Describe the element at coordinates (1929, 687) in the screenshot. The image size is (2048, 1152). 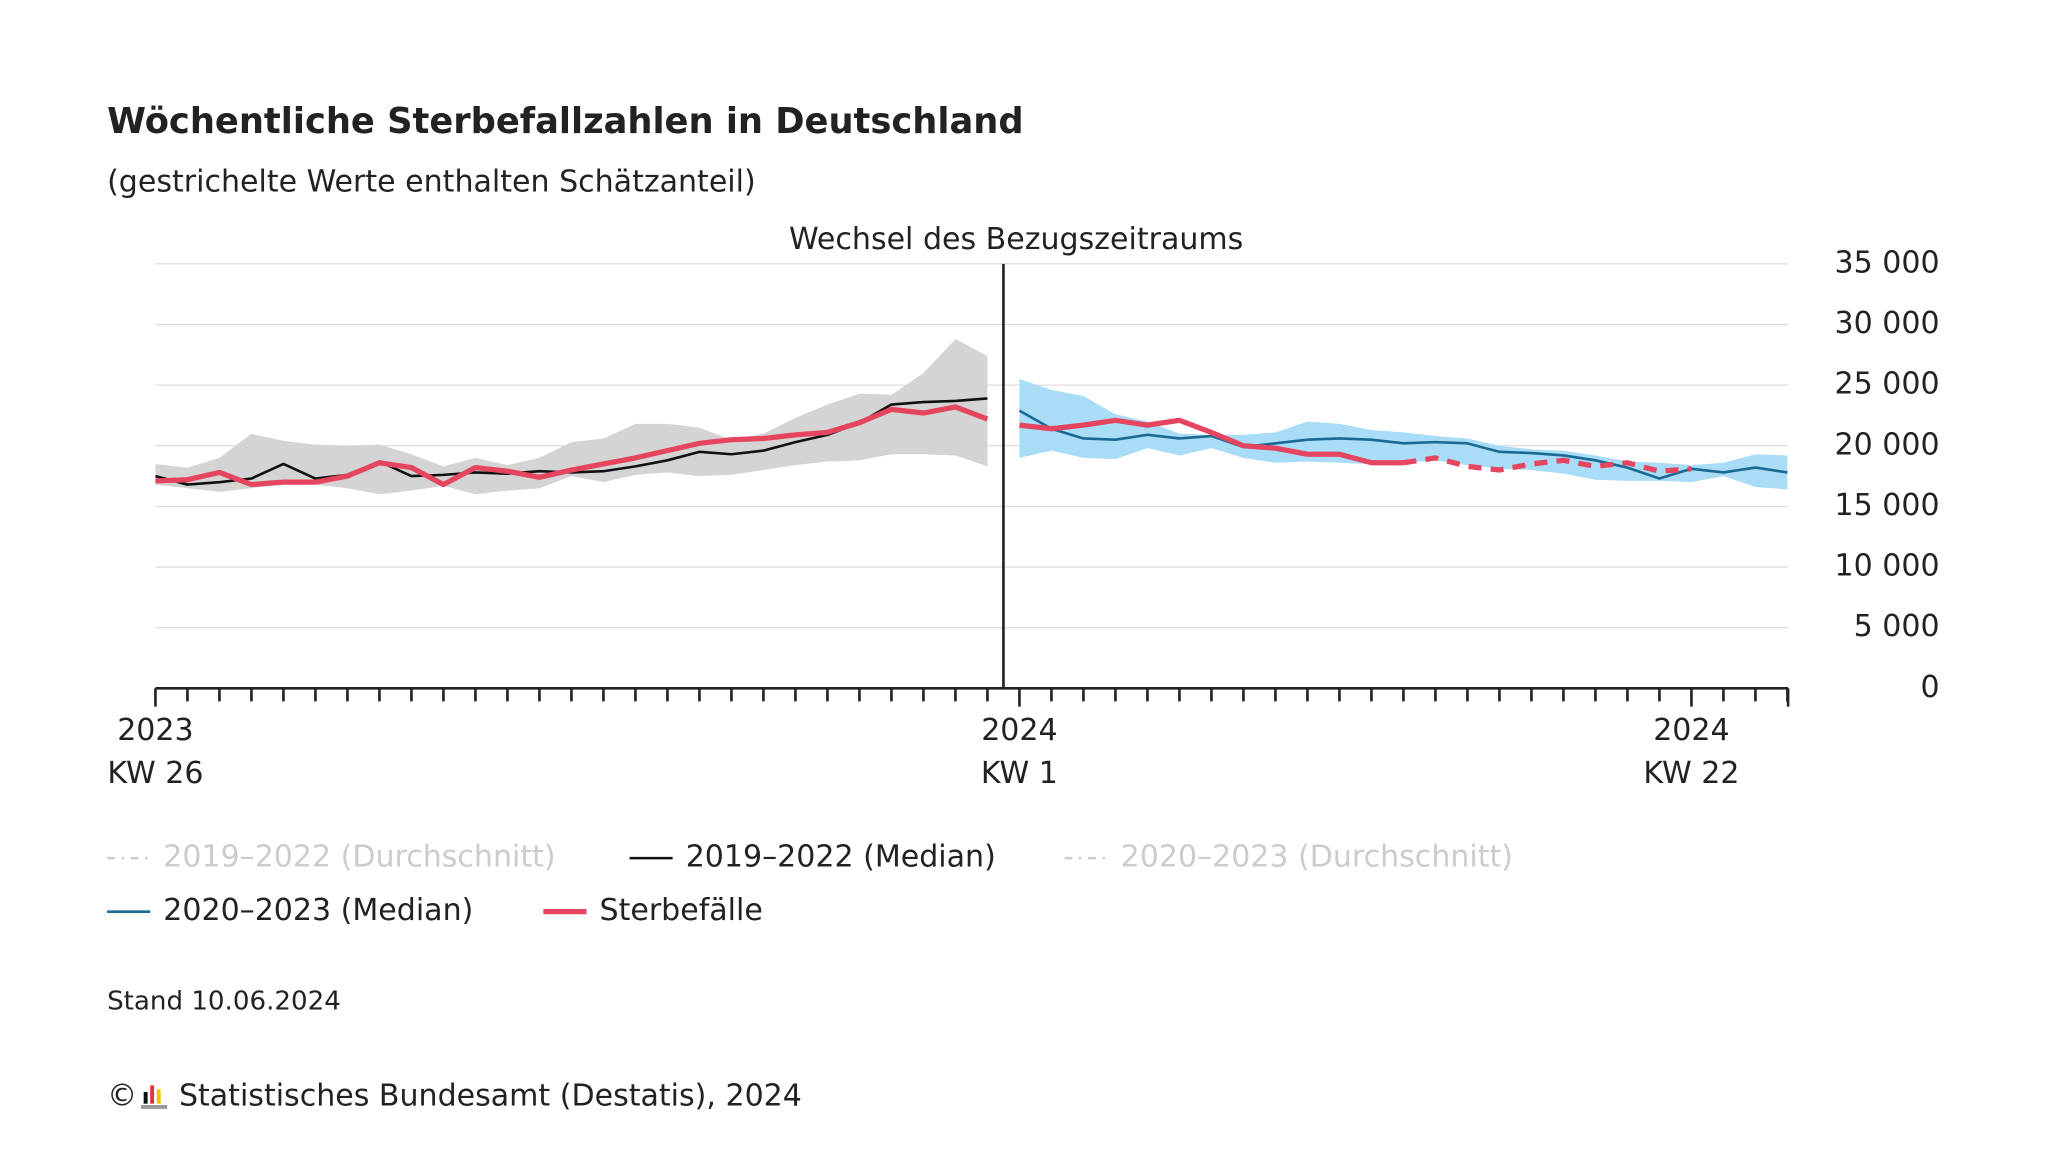
I see `y-tick-label: 0` at that location.